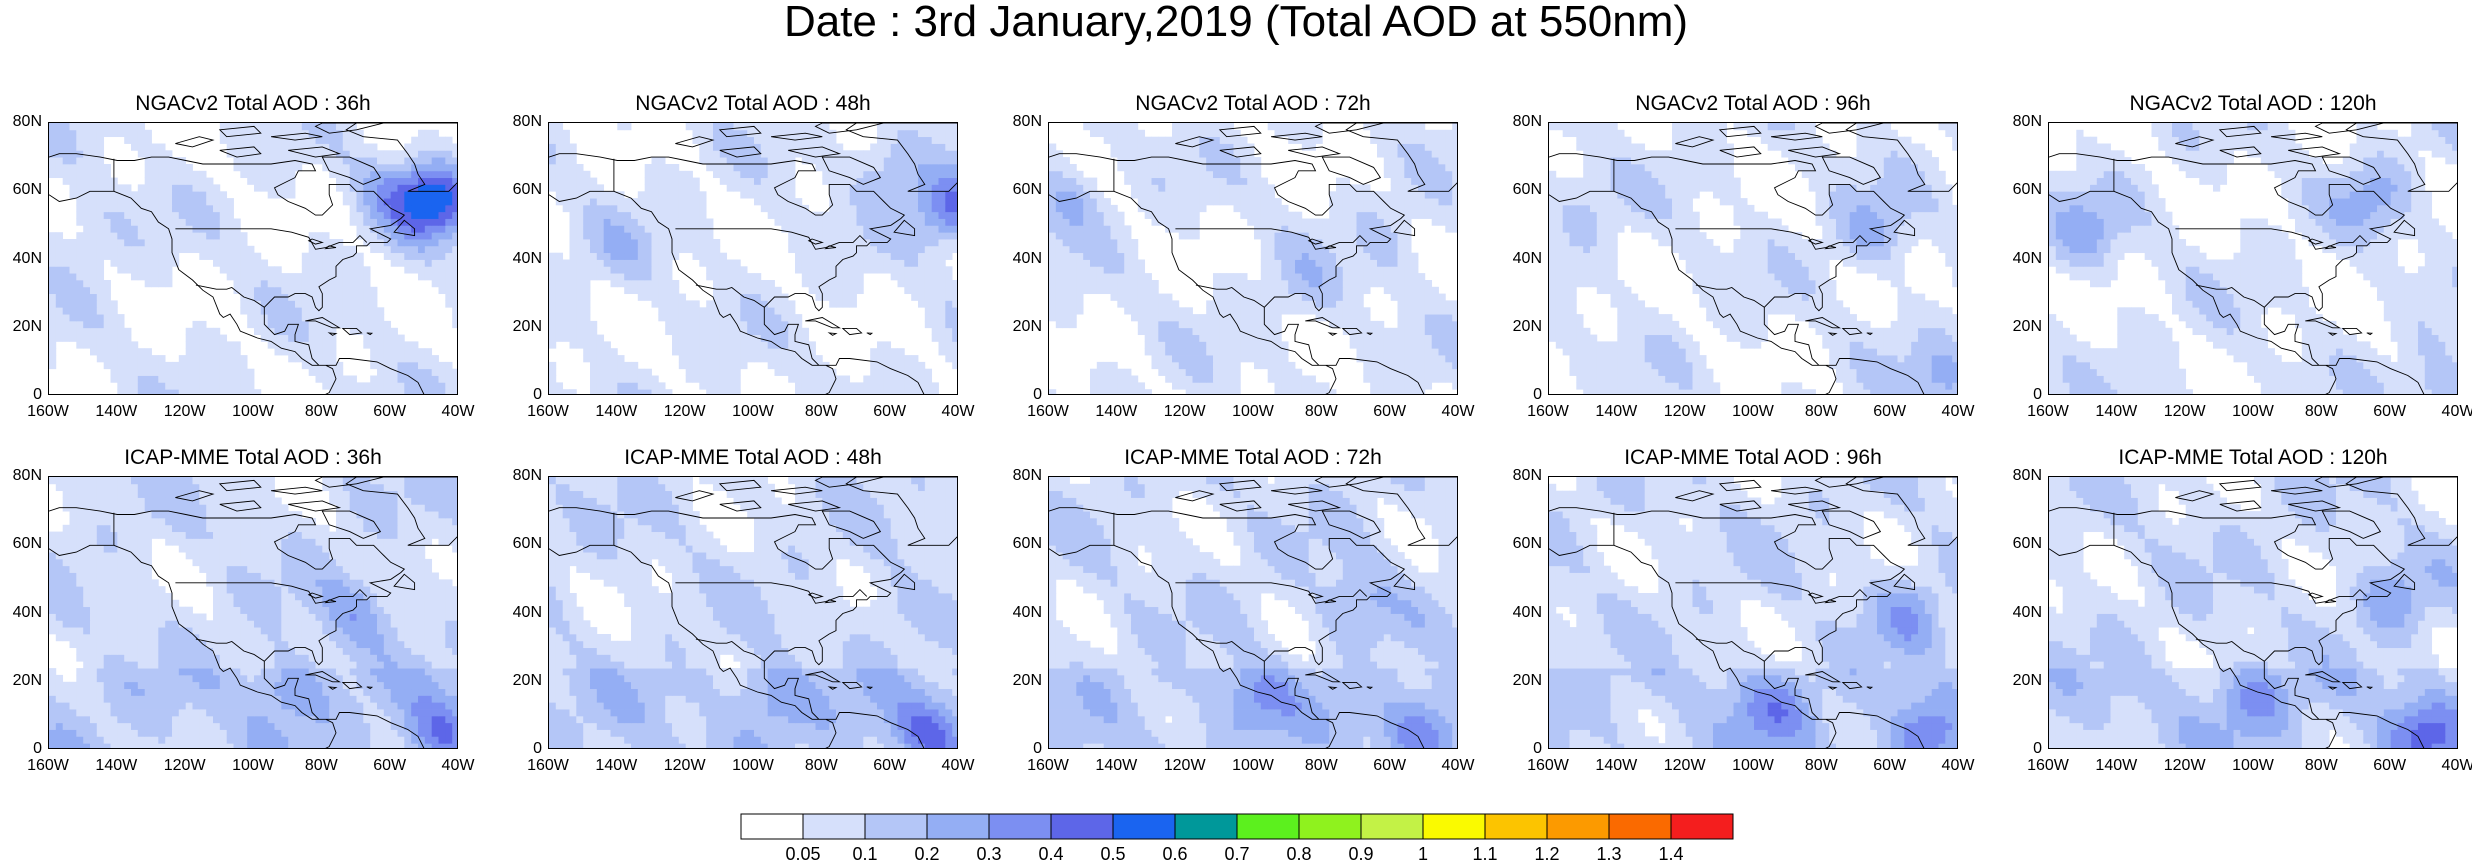 This screenshot has height=865, width=2472. I want to click on aod-map-ngacv2-48h, so click(753, 258).